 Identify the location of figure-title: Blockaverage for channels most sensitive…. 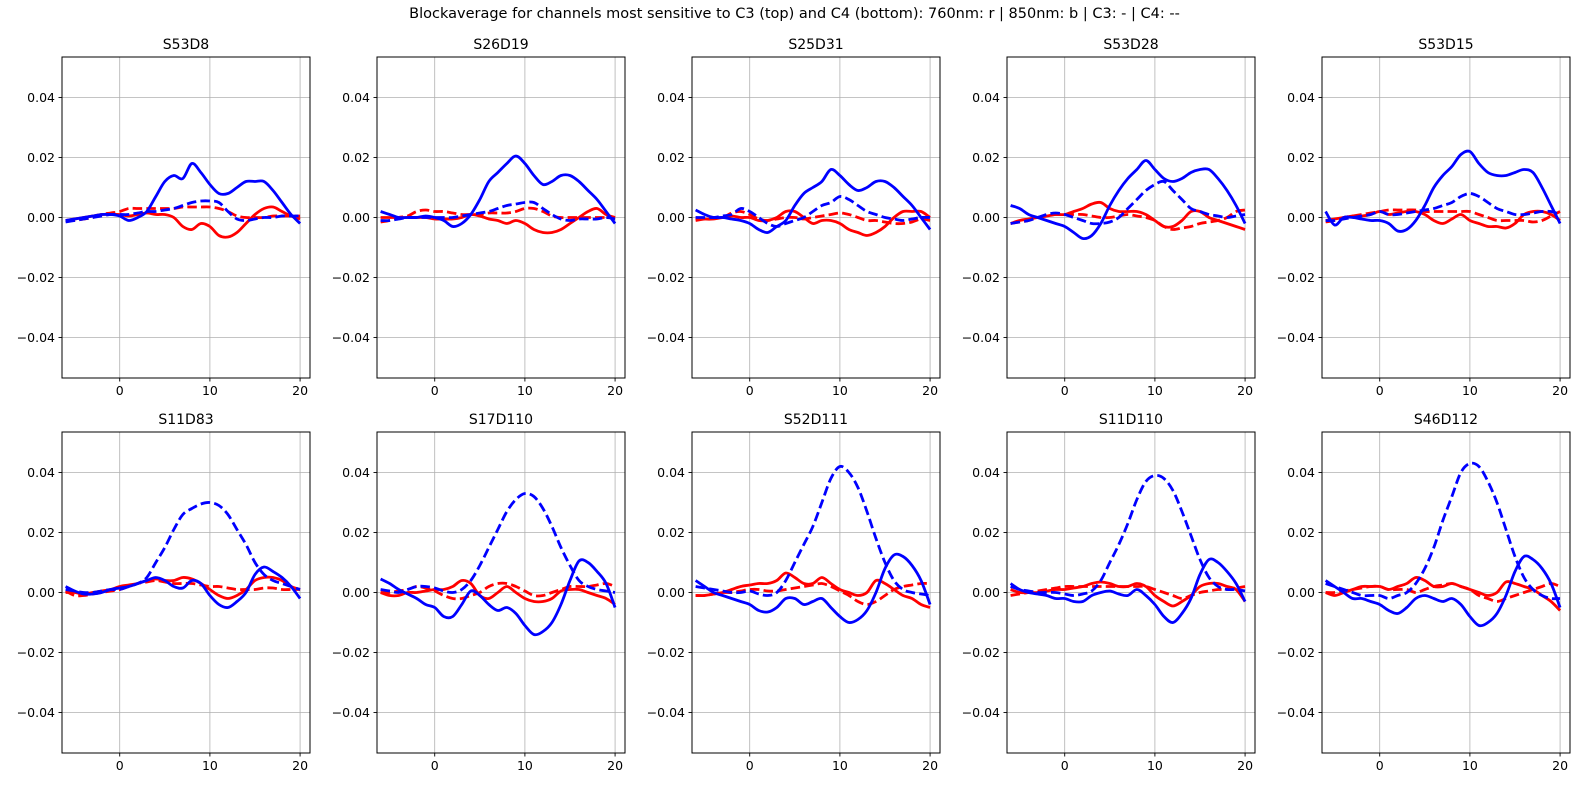
(794, 14).